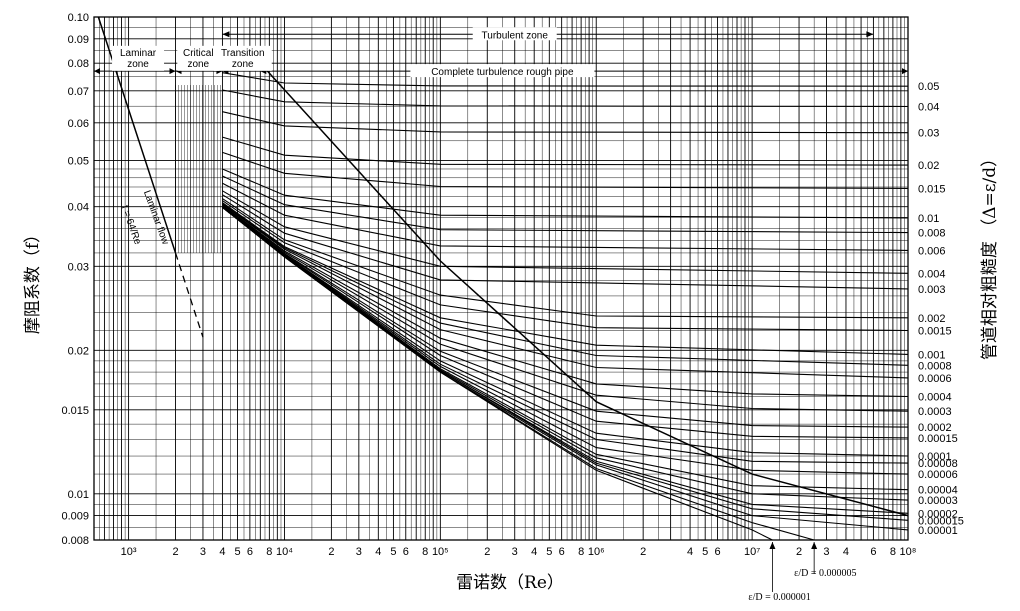  Describe the element at coordinates (78, 124) in the screenshot. I see `y-tick-label: 0.06` at that location.